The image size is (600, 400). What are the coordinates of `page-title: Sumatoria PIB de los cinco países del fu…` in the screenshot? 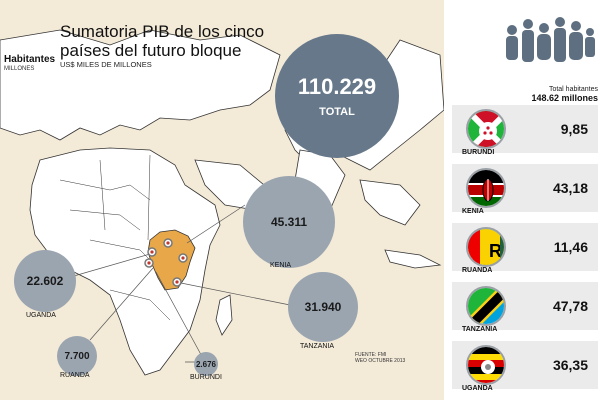 It's located at (162, 41).